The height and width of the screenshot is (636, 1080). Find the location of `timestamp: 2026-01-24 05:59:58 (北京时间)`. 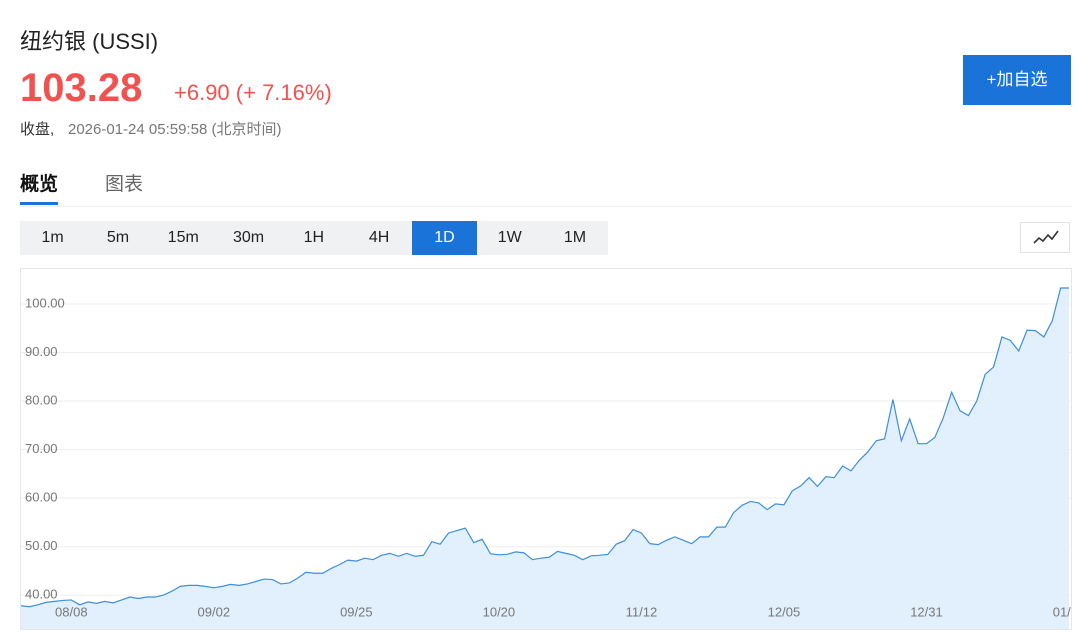

timestamp: 2026-01-24 05:59:58 (北京时间) is located at coordinates (174, 128).